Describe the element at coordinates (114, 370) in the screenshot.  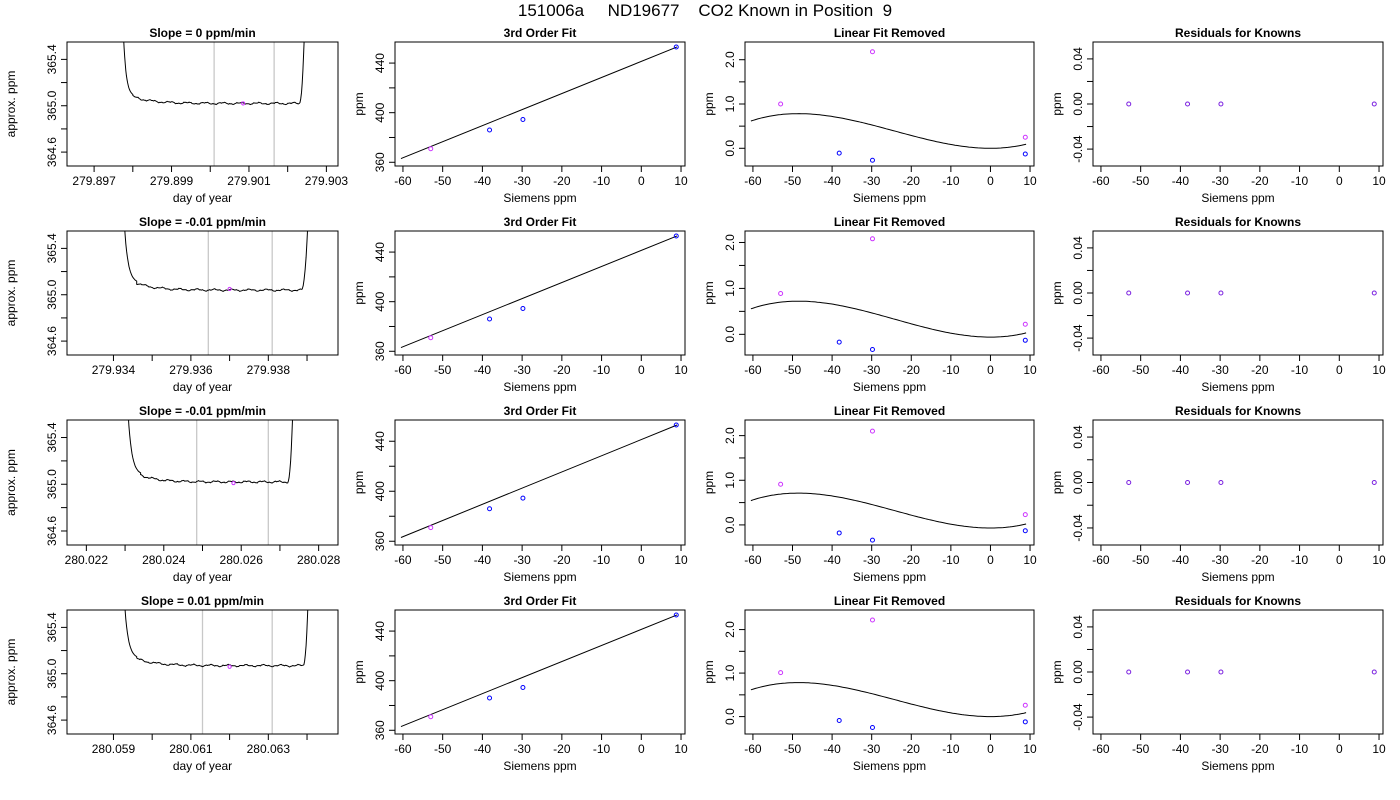
I see `x-tick-label: 279.934` at that location.